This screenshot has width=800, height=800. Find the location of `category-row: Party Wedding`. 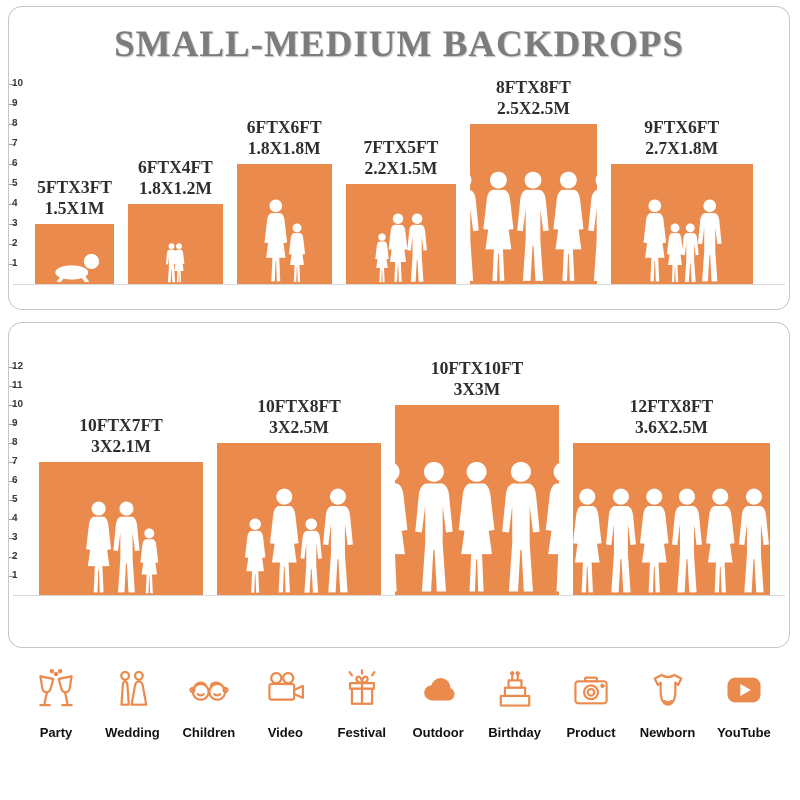

category-row: Party Wedding is located at coordinates (400, 704).